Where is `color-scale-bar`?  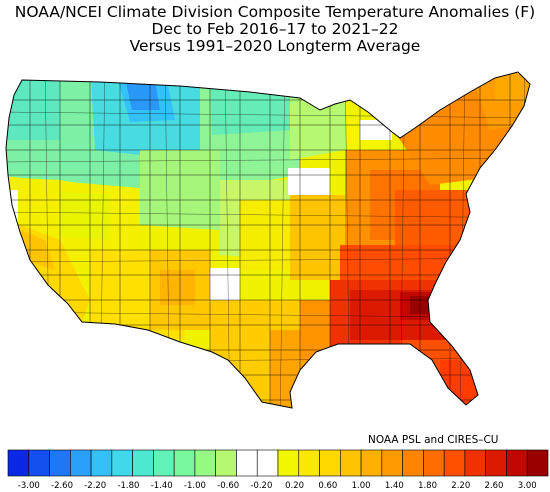 color-scale-bar is located at coordinates (278, 463).